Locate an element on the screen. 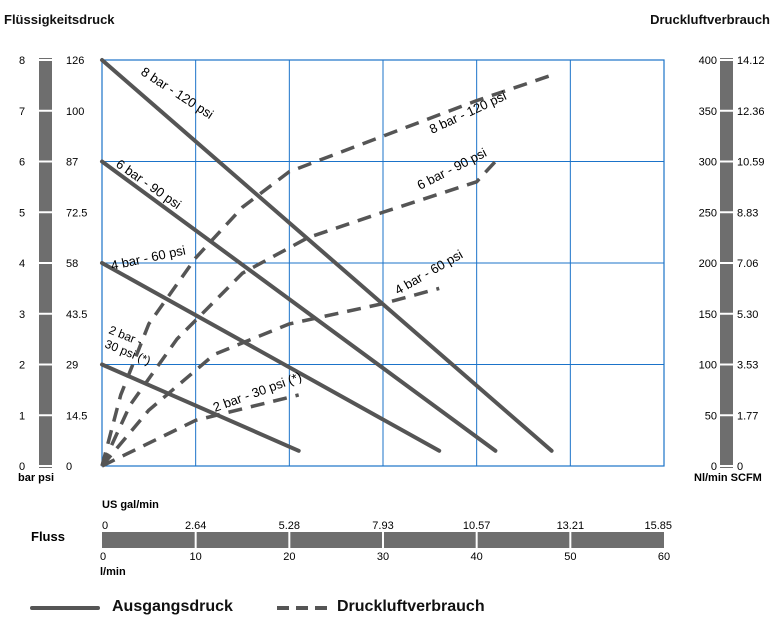  right-scfm-tick-label: 7.06 is located at coordinates (747, 264).